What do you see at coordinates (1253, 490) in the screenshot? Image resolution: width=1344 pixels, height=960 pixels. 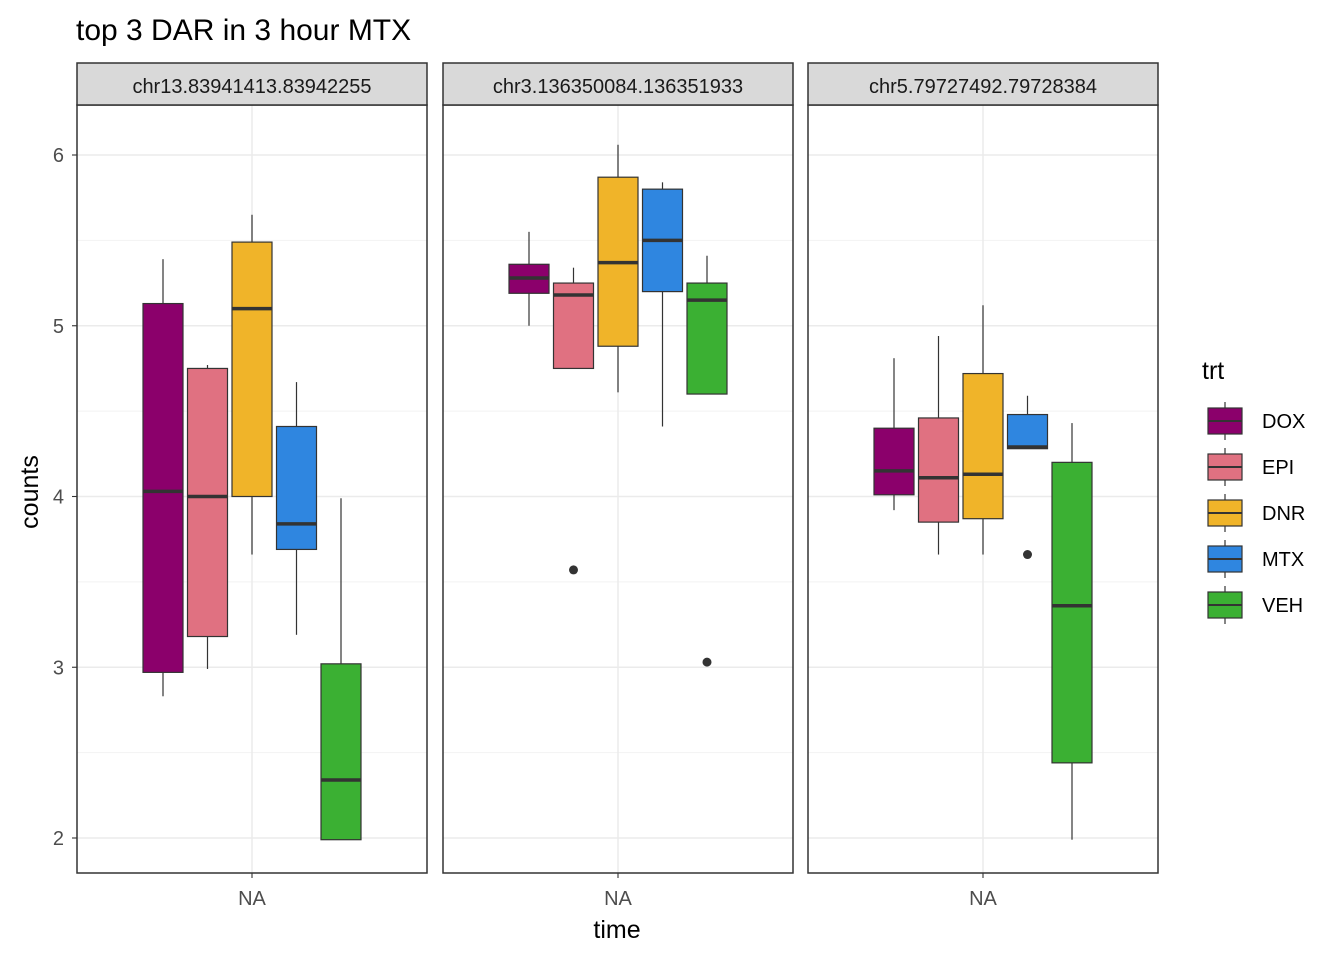 I see `legend: trt DOX EPI DNR MTX VEH` at bounding box center [1253, 490].